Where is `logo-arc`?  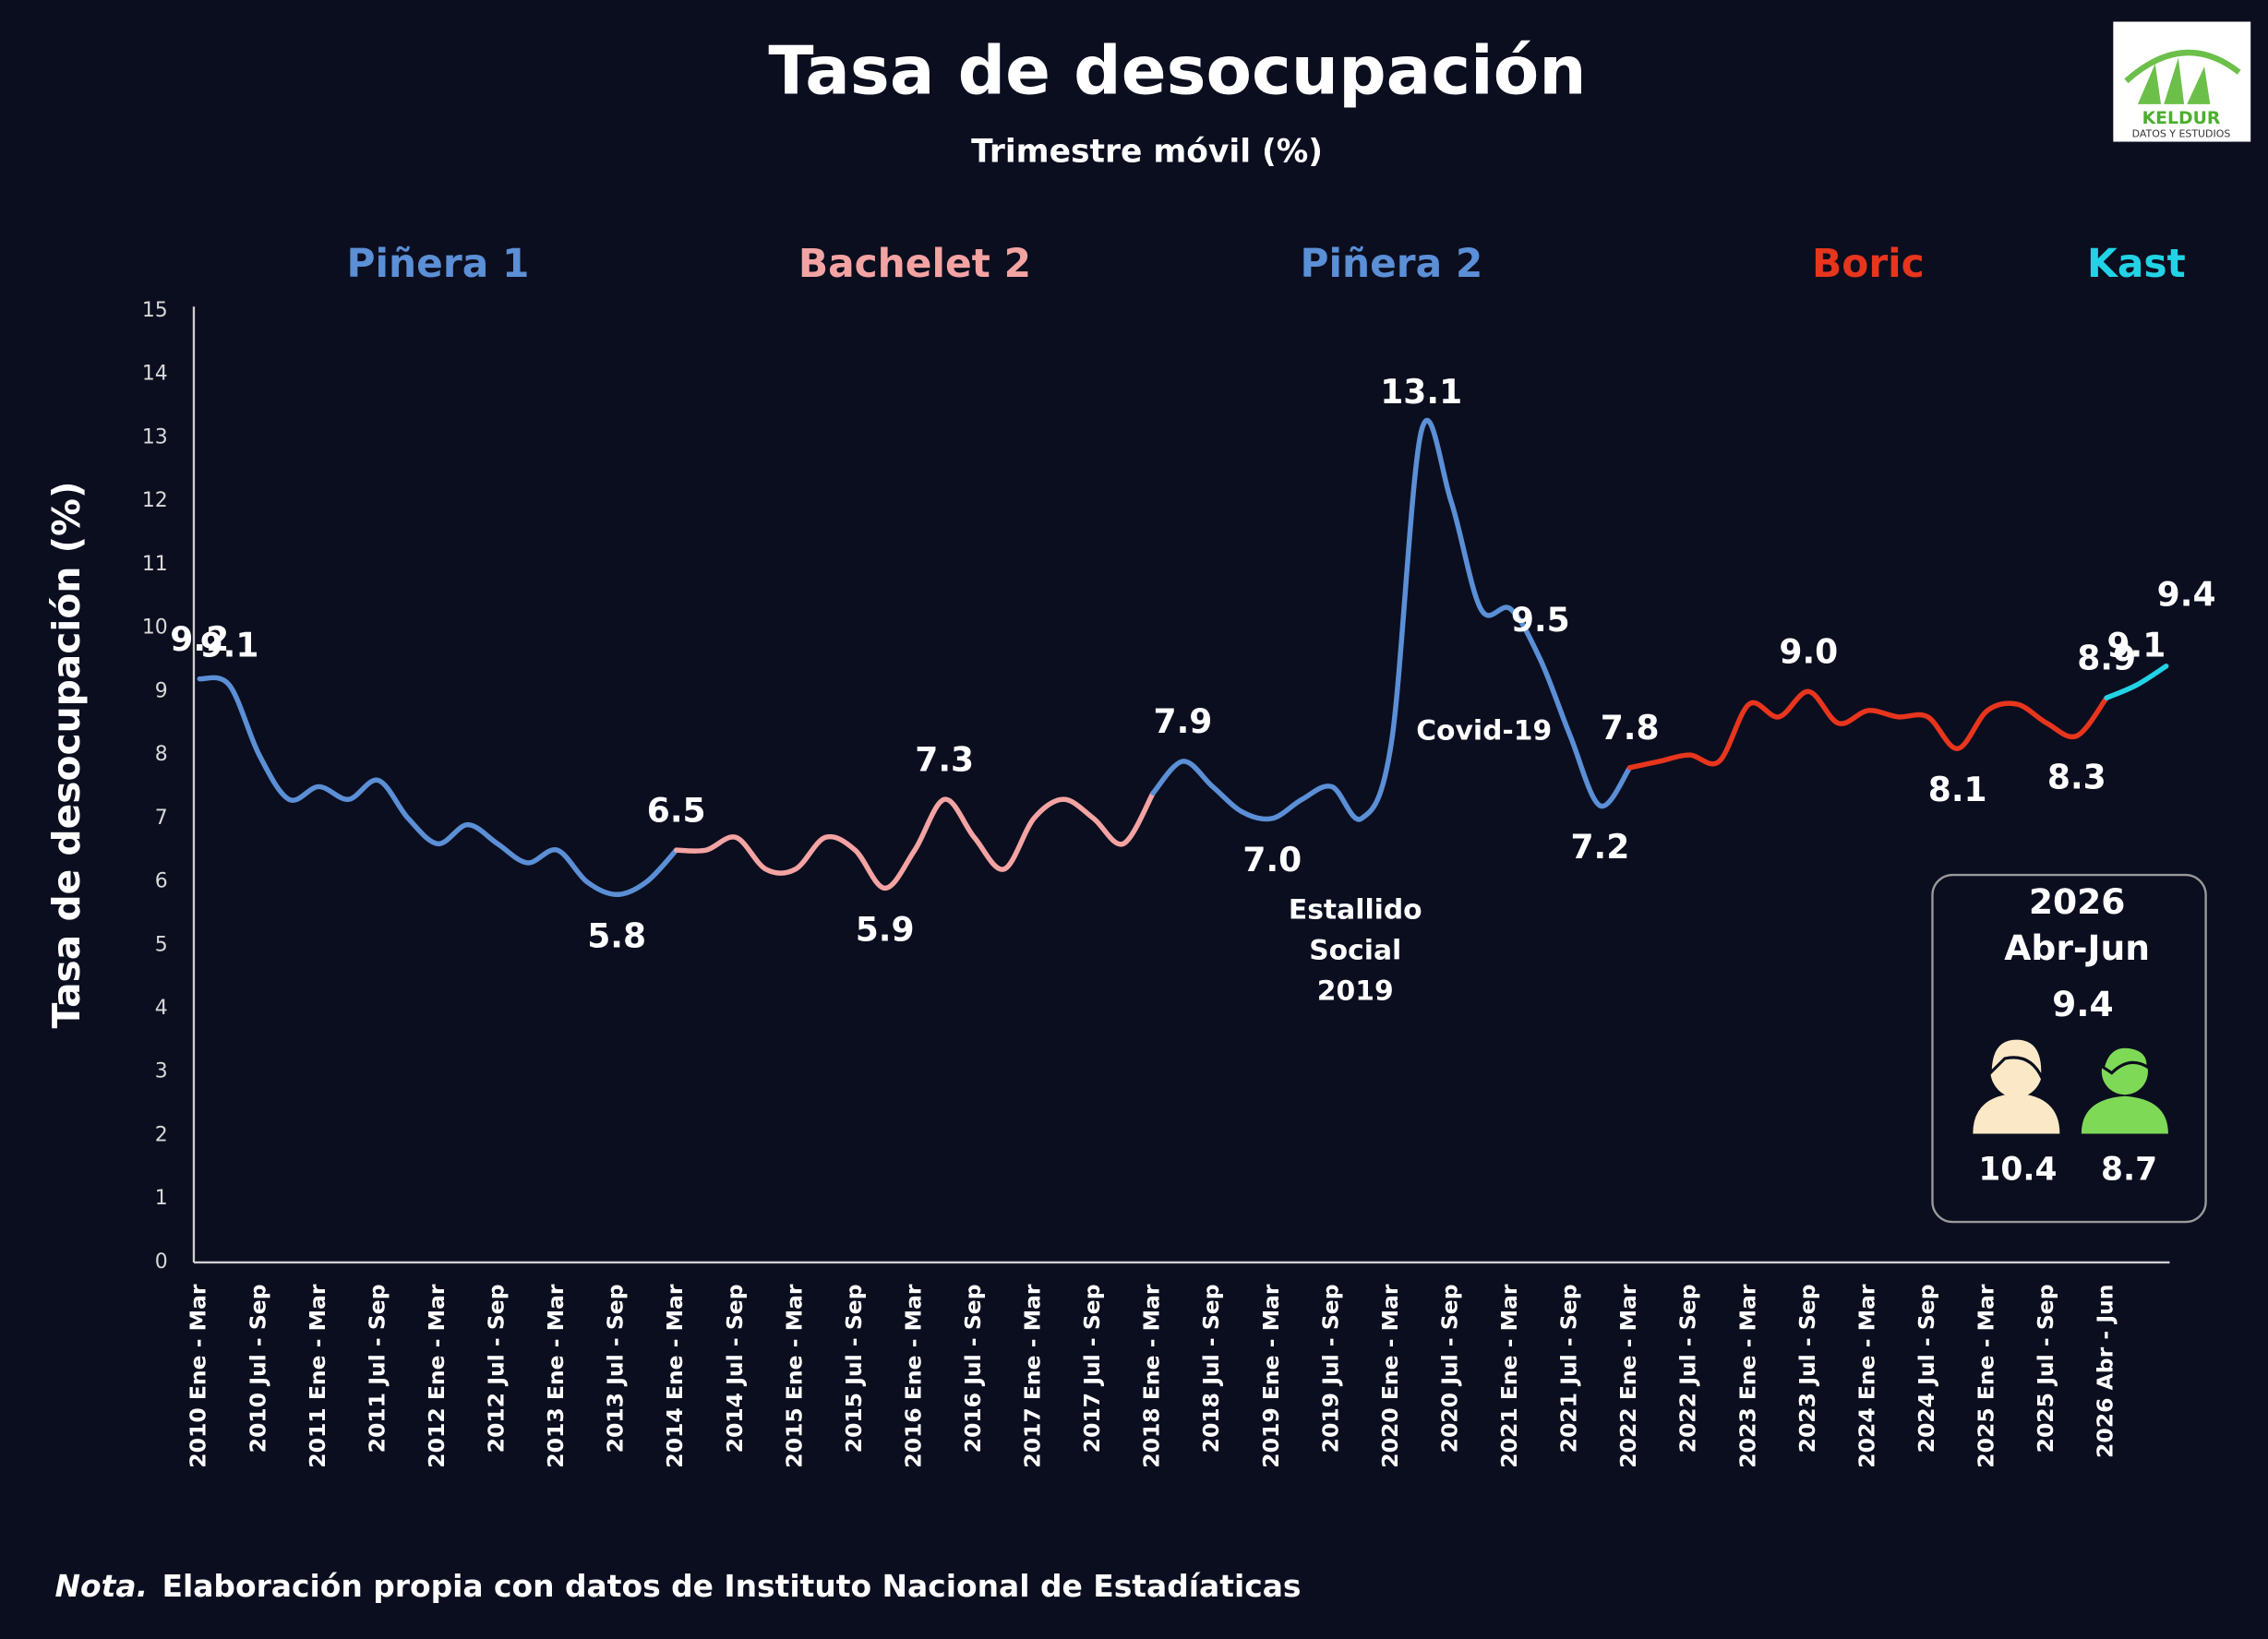
logo-arc is located at coordinates (2182, 66).